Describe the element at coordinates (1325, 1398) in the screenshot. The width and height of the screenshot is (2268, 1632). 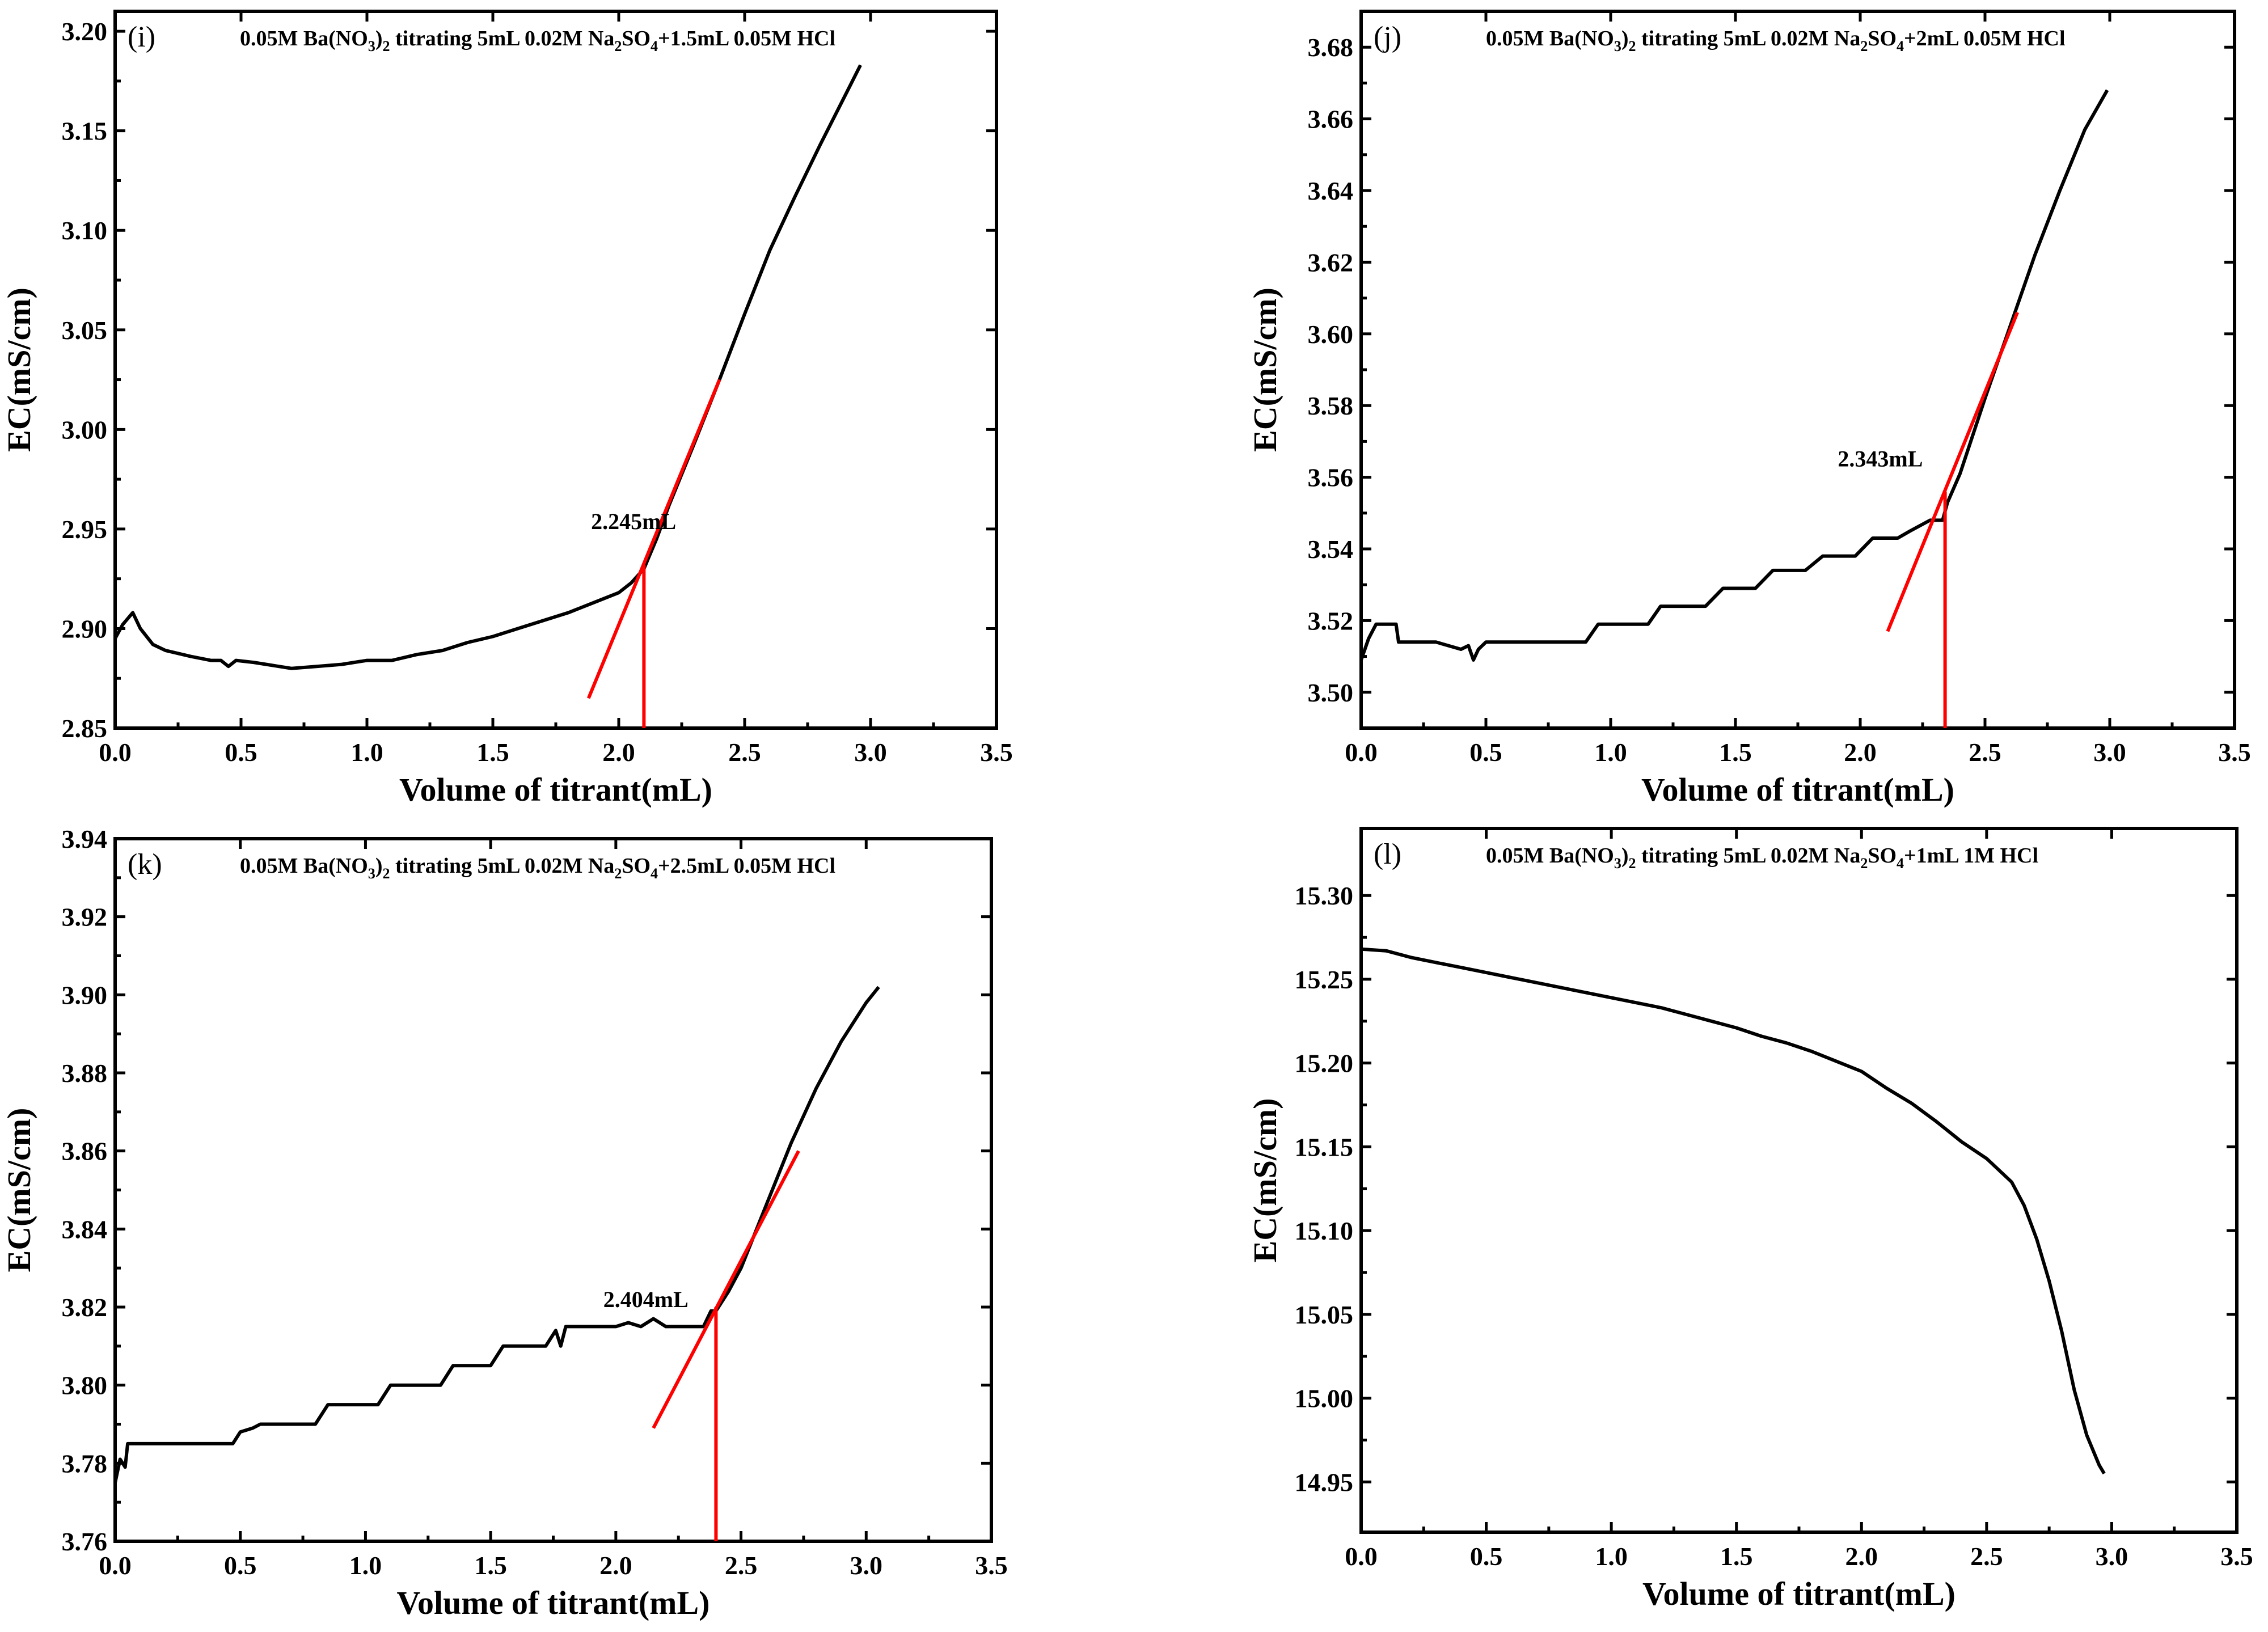
I see `y-tick-label: 15.00` at that location.